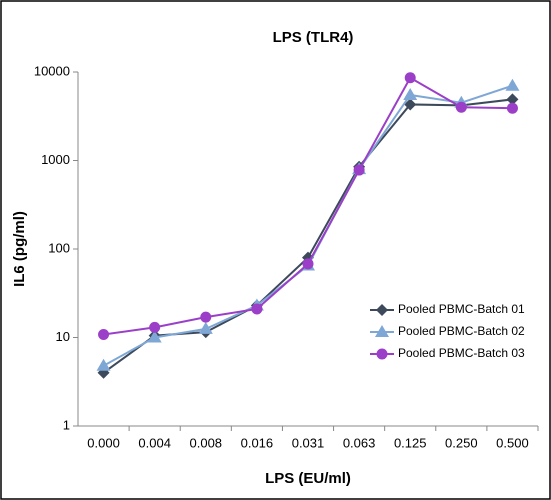 The height and width of the screenshot is (500, 551). I want to click on y-tick-label: 1, so click(66, 424).